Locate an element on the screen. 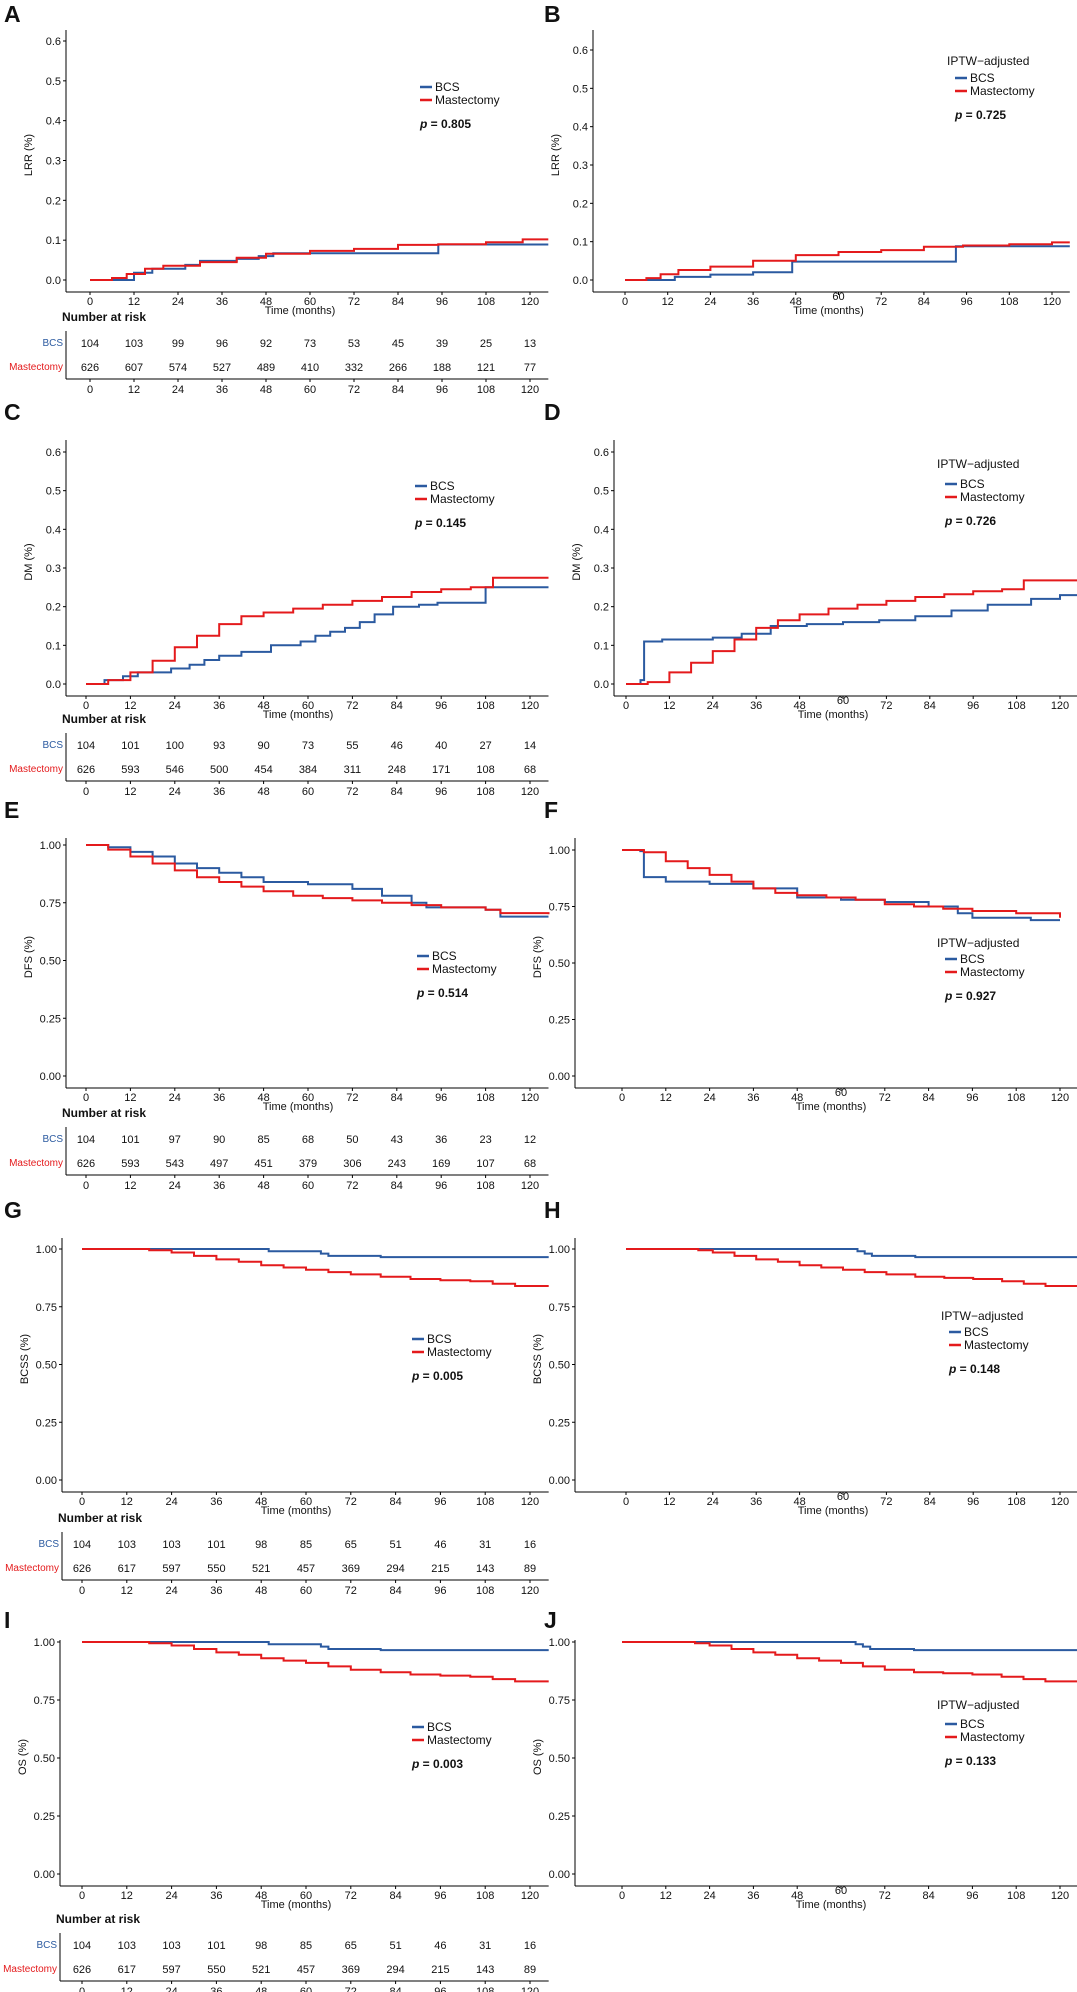  p-value: p = 0.805 is located at coordinates (445, 124).